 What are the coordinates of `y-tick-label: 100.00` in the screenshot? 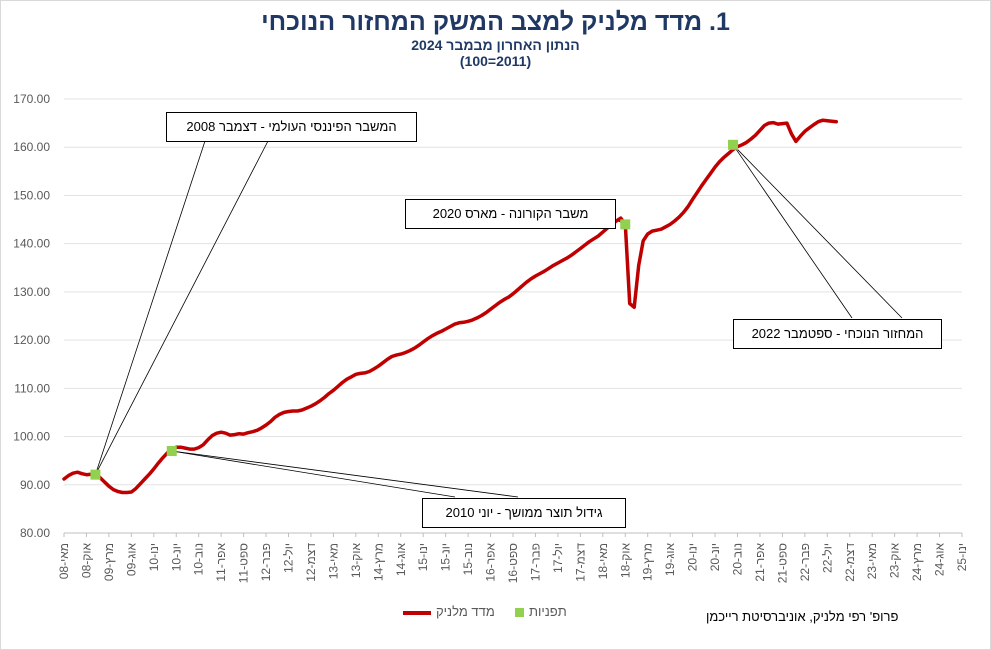 It's located at (31, 437).